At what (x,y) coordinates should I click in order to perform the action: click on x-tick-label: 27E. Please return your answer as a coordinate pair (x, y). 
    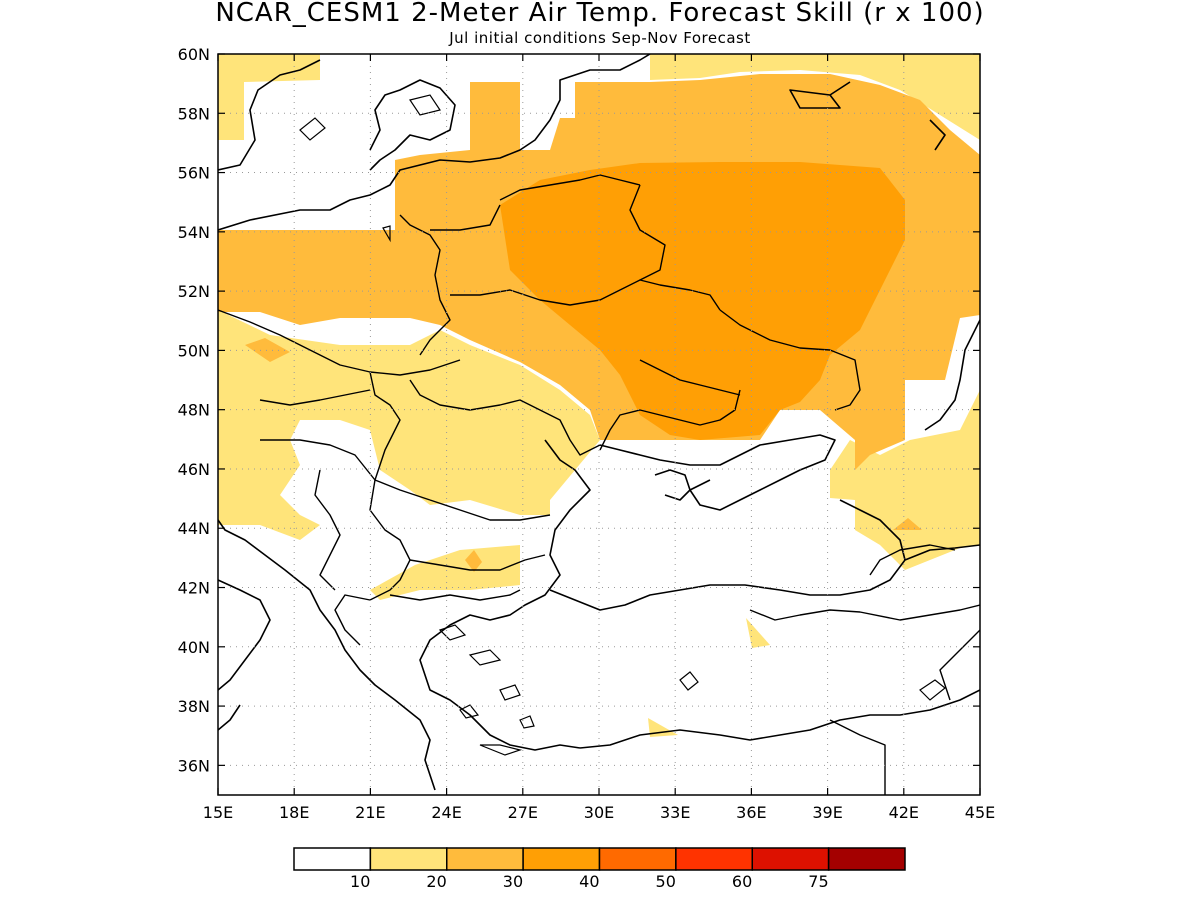
    Looking at the image, I should click on (523, 812).